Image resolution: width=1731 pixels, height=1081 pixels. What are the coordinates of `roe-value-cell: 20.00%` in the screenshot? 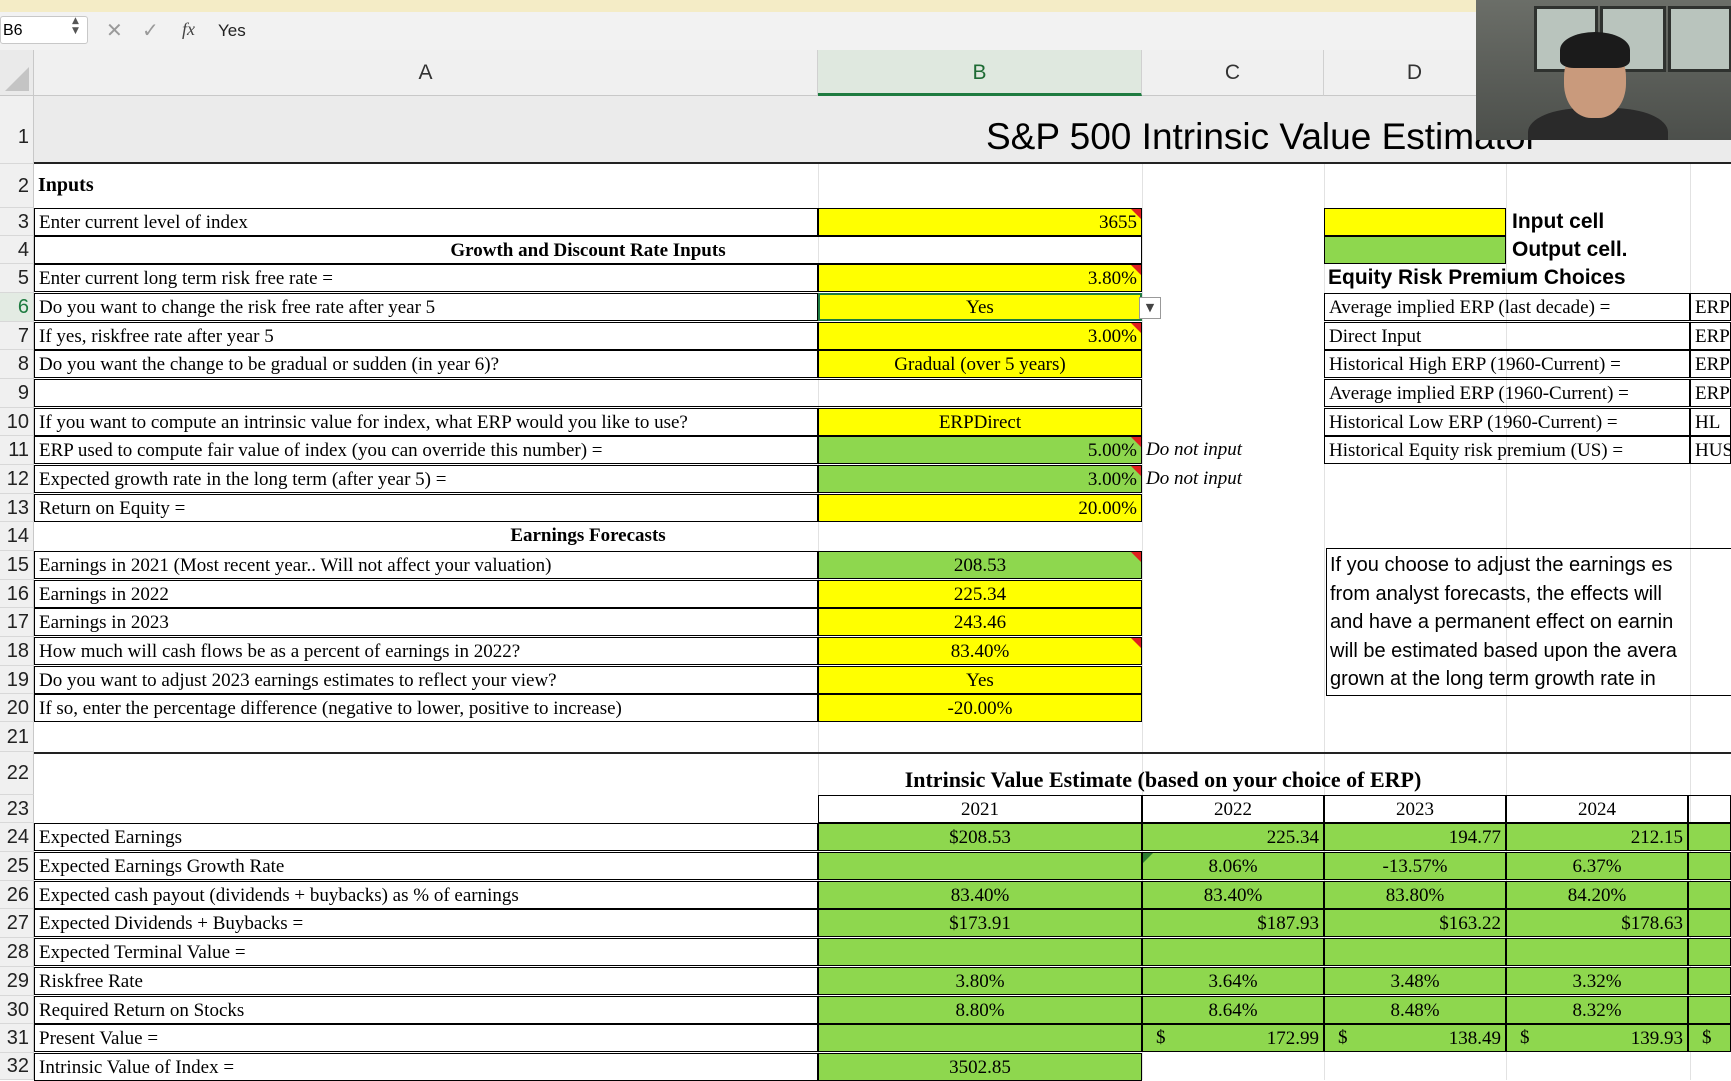 It's located at (980, 508).